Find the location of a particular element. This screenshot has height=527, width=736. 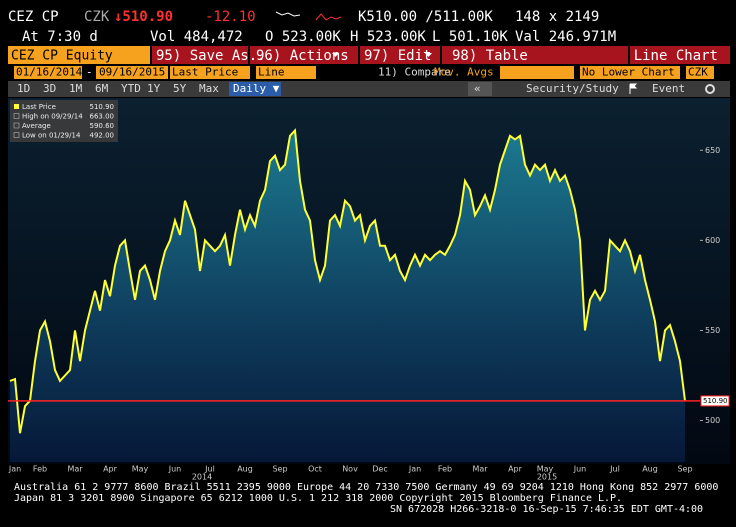

legend-value: 590.60 is located at coordinates (102, 126).